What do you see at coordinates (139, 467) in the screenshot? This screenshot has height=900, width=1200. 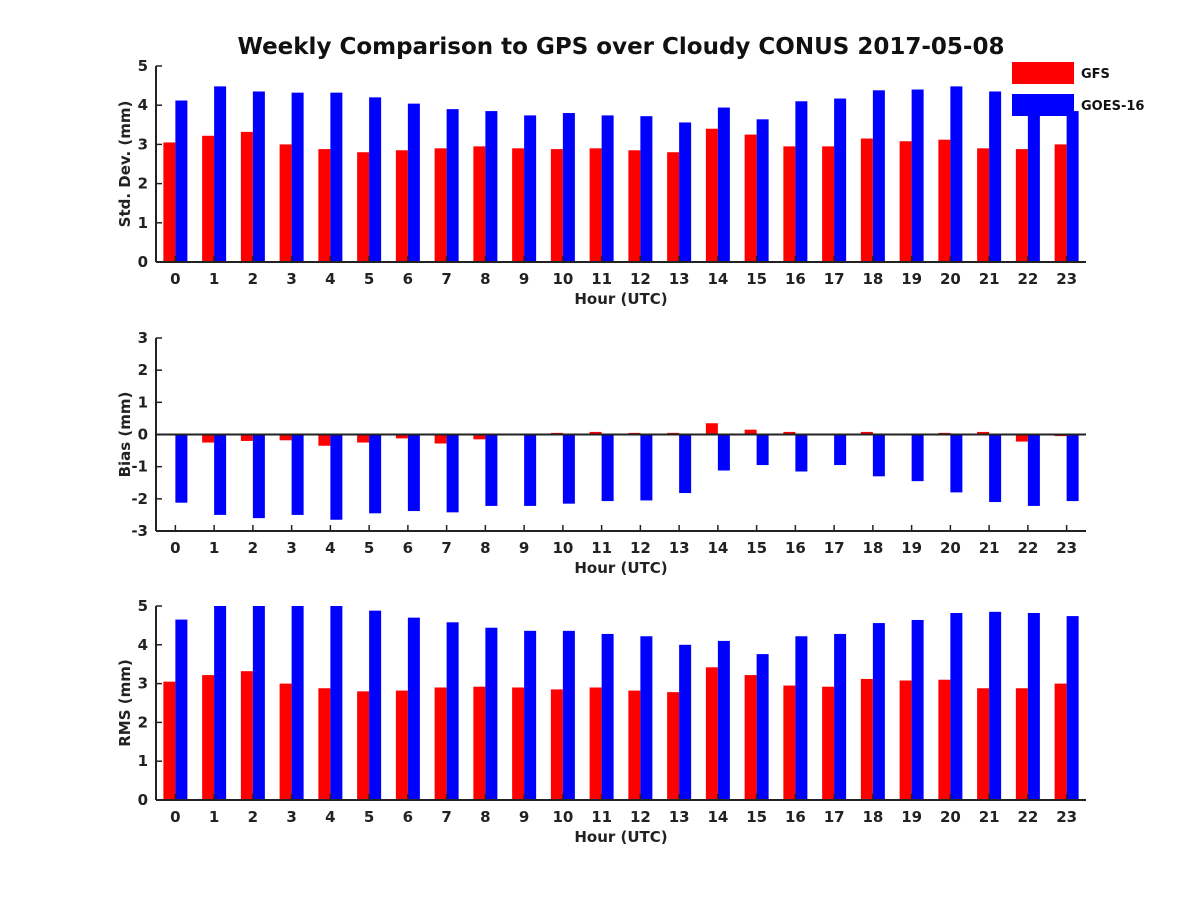 I see `y-tick-label: -1` at bounding box center [139, 467].